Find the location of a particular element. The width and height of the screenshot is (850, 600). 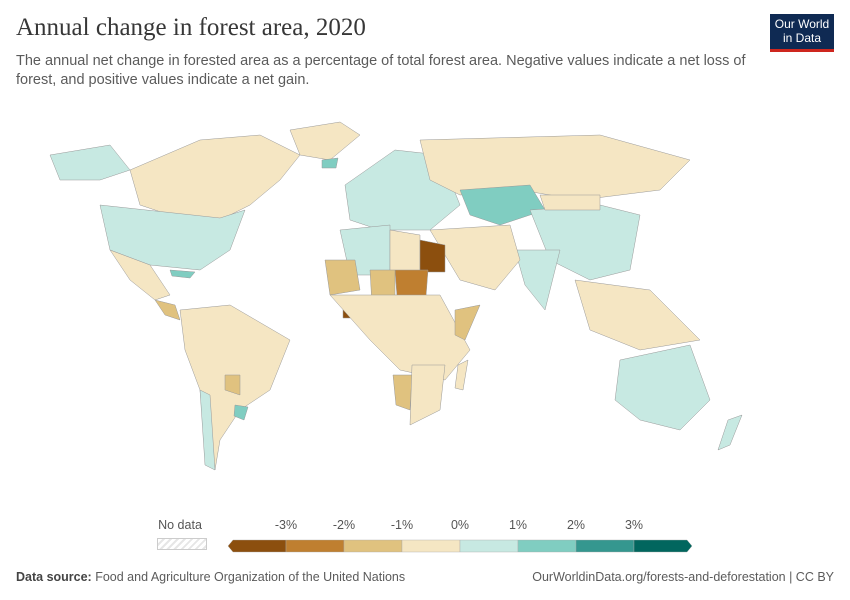

country-southeast-asia is located at coordinates (637, 315).